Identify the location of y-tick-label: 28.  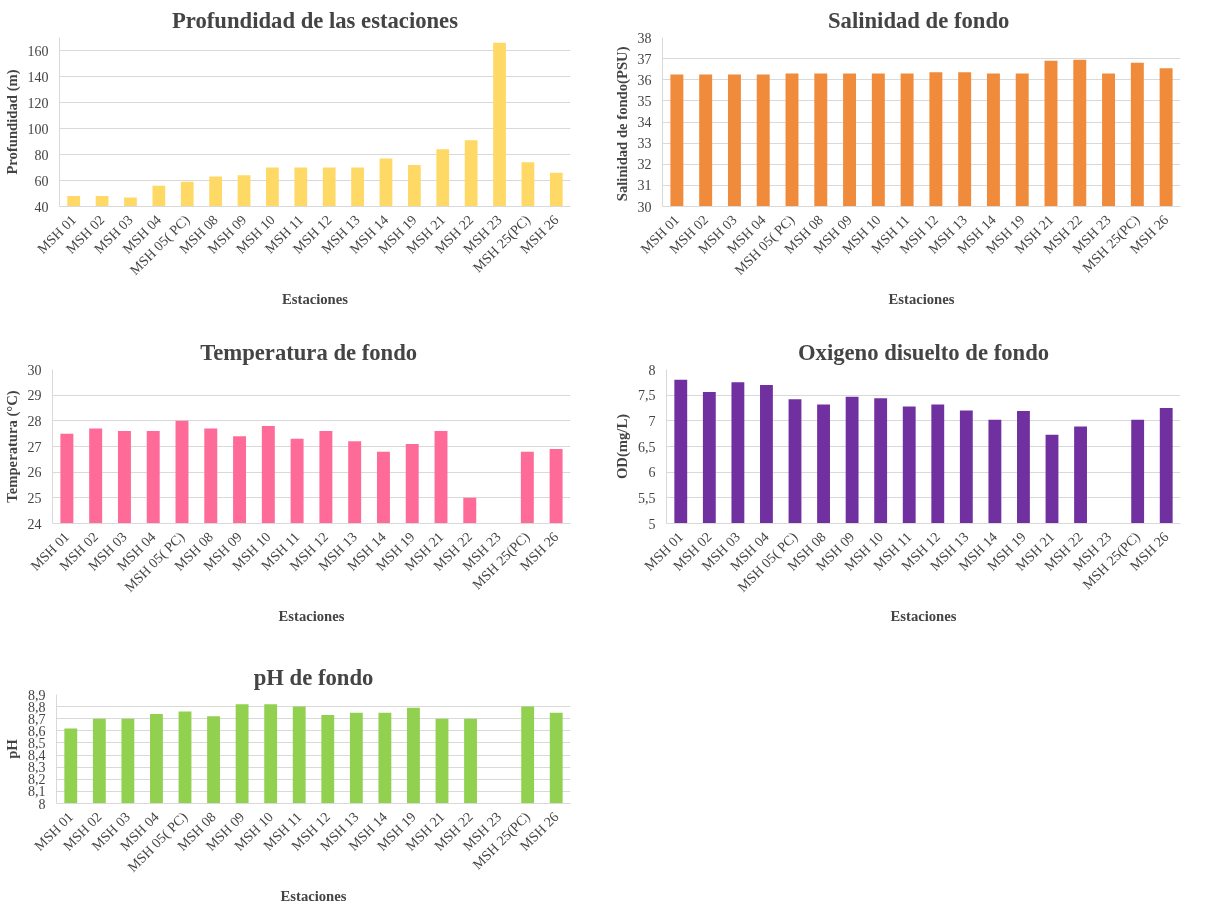
(34, 421).